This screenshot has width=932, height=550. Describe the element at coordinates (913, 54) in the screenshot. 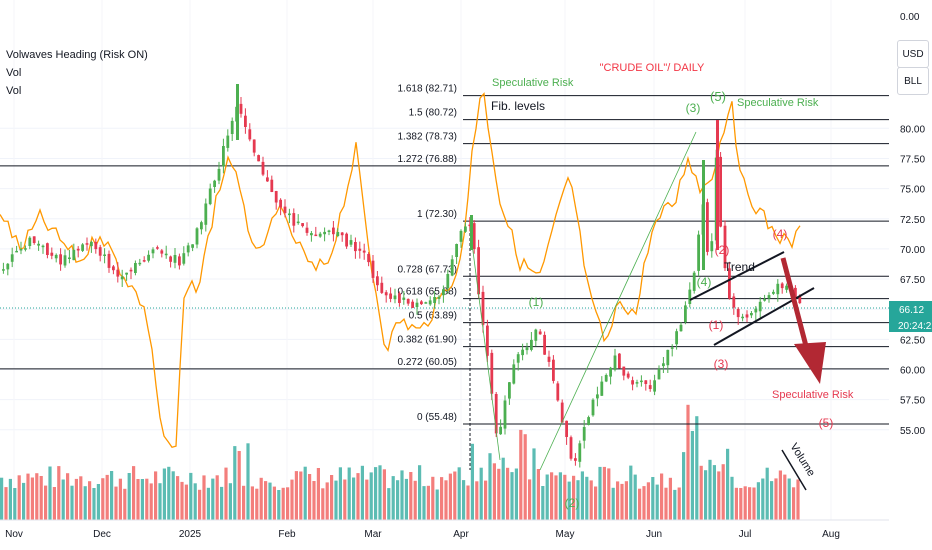

I see `currency-button: USD` at that location.